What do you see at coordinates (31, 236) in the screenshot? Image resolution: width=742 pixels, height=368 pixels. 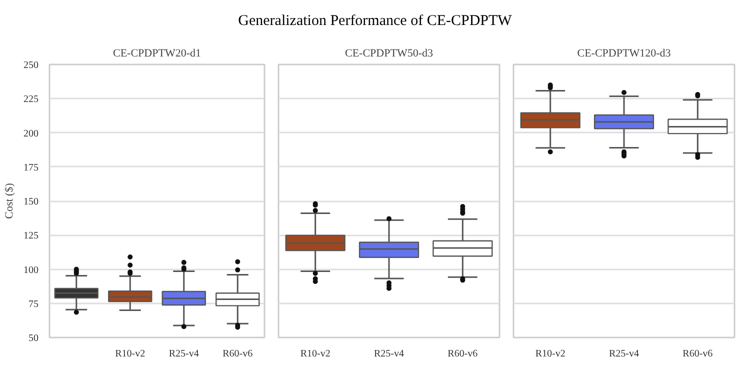 I see `y-tick-label: 125` at bounding box center [31, 236].